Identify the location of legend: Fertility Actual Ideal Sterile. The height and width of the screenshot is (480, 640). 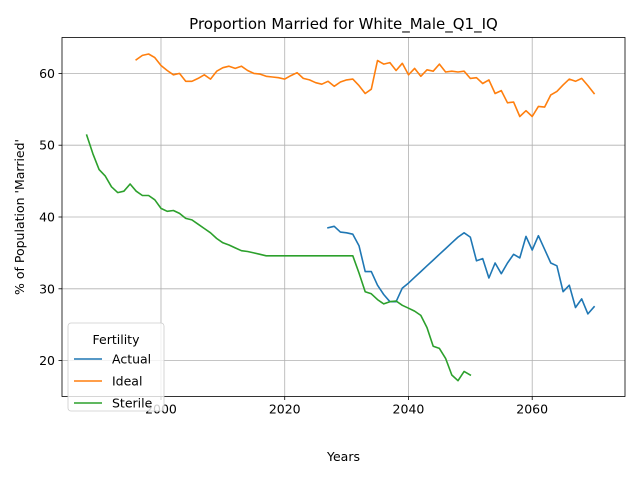
(116, 367).